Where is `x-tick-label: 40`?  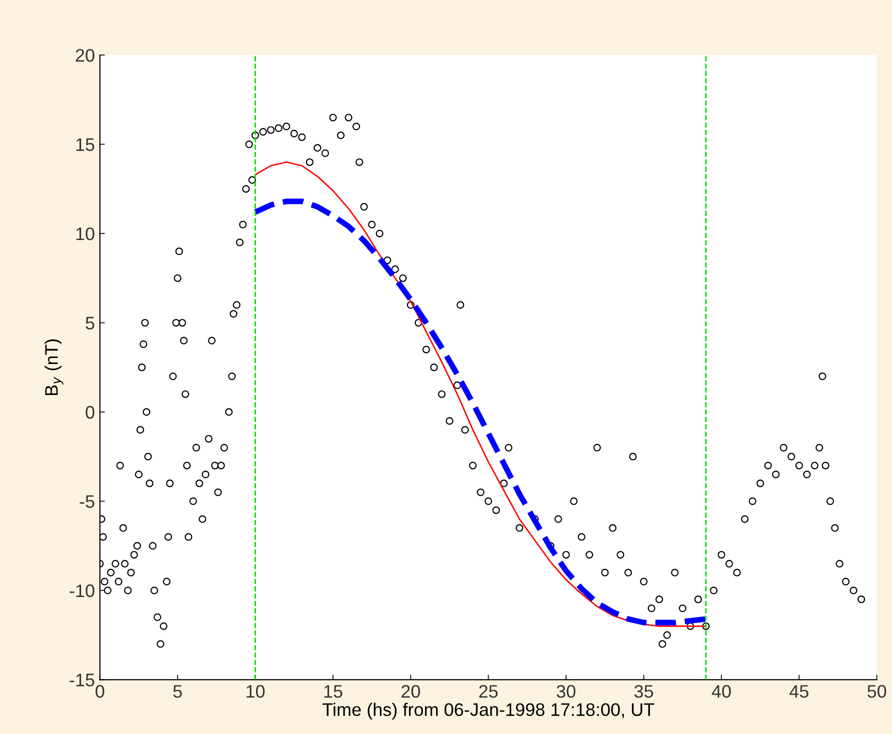
x-tick-label: 40 is located at coordinates (721, 691).